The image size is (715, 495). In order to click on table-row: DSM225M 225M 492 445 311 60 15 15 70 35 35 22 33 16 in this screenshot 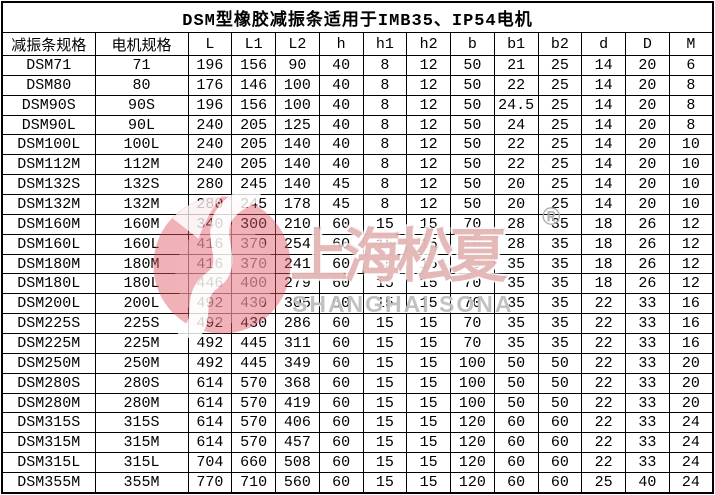, I will do `click(357, 343)`.